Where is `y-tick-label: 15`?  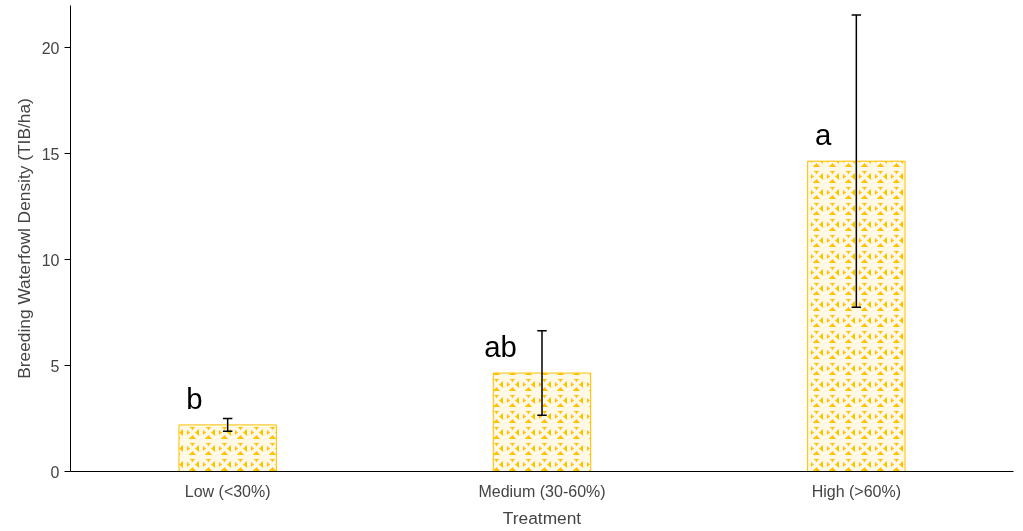 y-tick-label: 15 is located at coordinates (50, 154).